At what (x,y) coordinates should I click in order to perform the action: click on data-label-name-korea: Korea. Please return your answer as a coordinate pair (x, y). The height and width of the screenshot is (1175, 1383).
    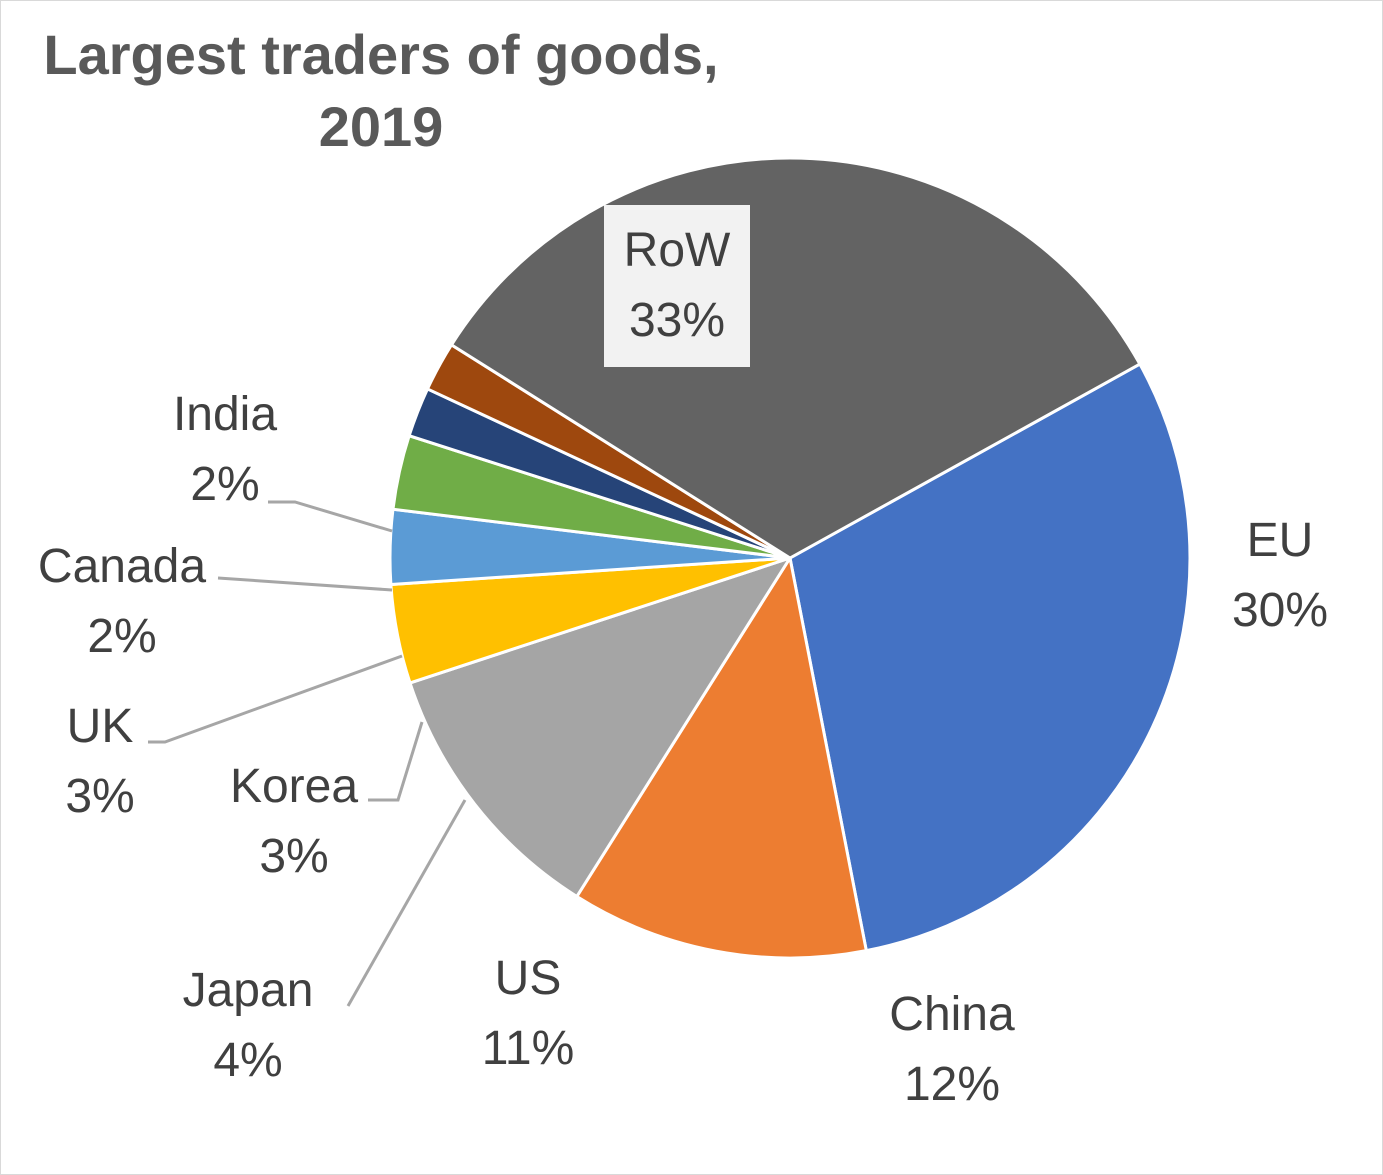
    Looking at the image, I should click on (294, 786).